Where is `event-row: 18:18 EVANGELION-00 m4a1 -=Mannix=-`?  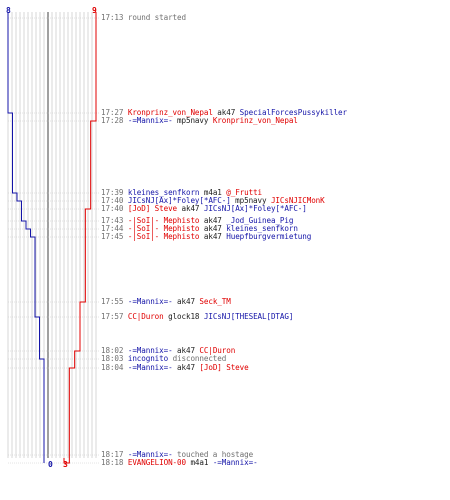
event-row: 18:18 EVANGELION-00 m4a1 -=Mannix=- is located at coordinates (179, 462).